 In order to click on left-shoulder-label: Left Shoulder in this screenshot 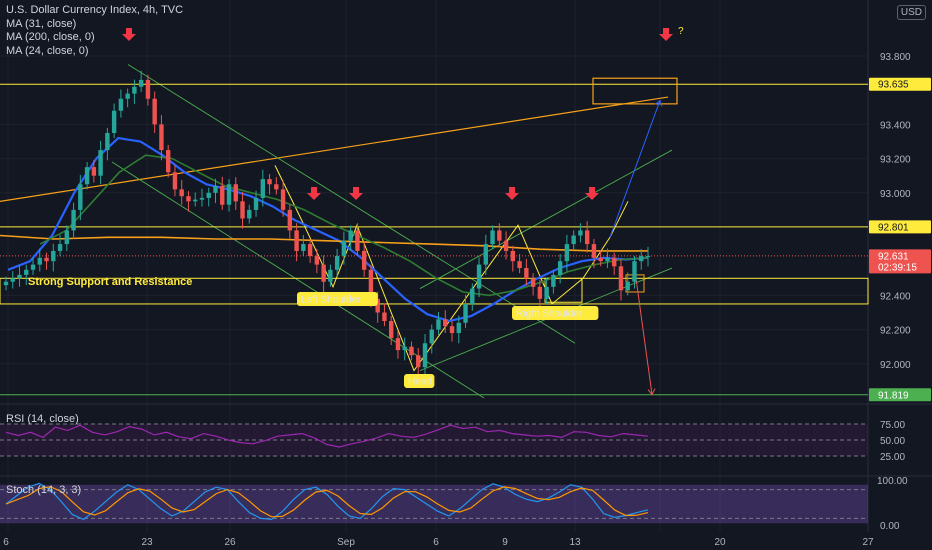, I will do `click(331, 300)`.